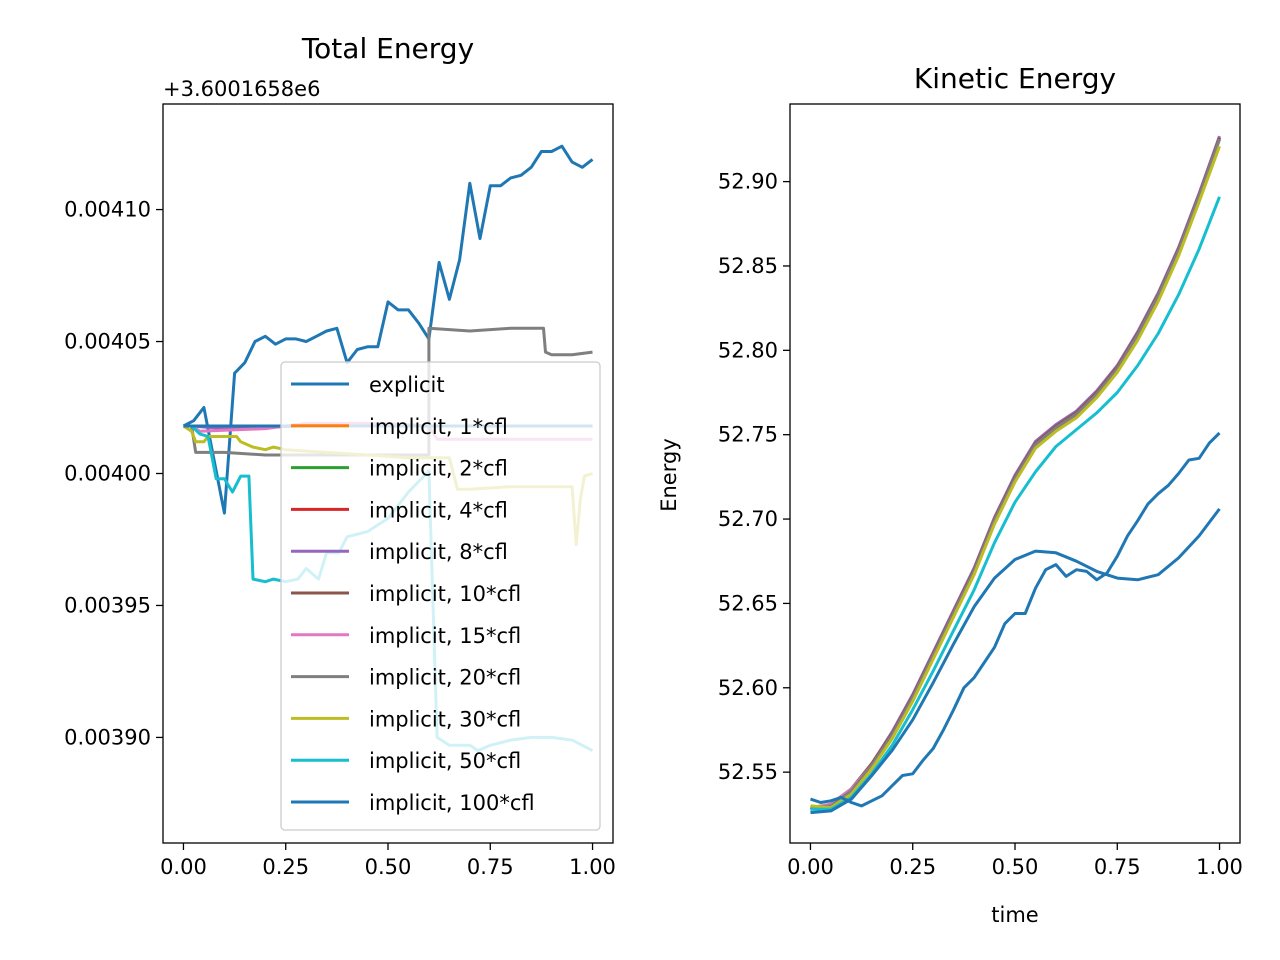 Image resolution: width=1280 pixels, height=960 pixels. What do you see at coordinates (445, 594) in the screenshot?
I see `legend-label: implicit, 10*cfl` at bounding box center [445, 594].